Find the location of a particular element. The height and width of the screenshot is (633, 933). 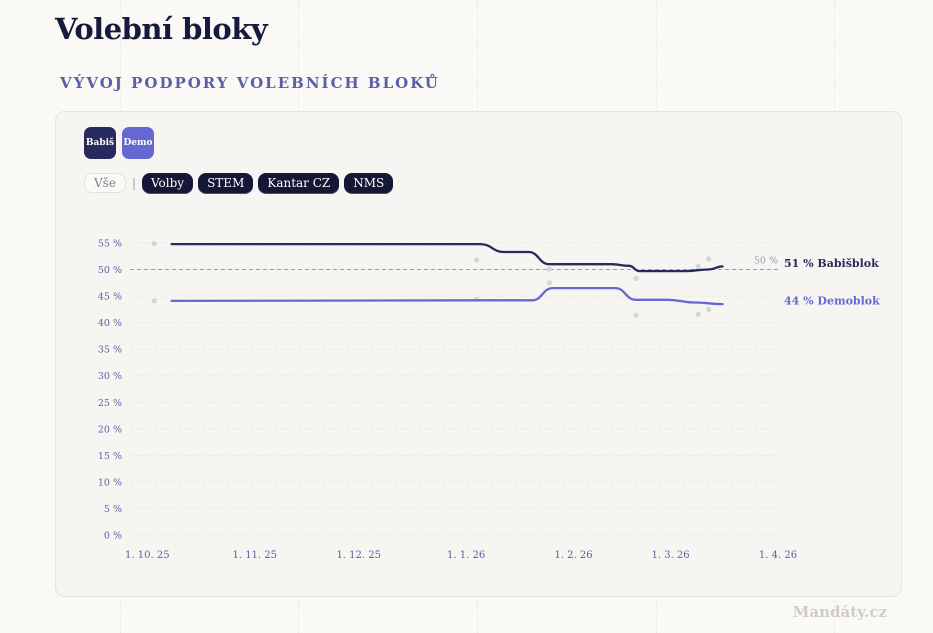

filter-kantar-button: Kantar CZ is located at coordinates (299, 183).